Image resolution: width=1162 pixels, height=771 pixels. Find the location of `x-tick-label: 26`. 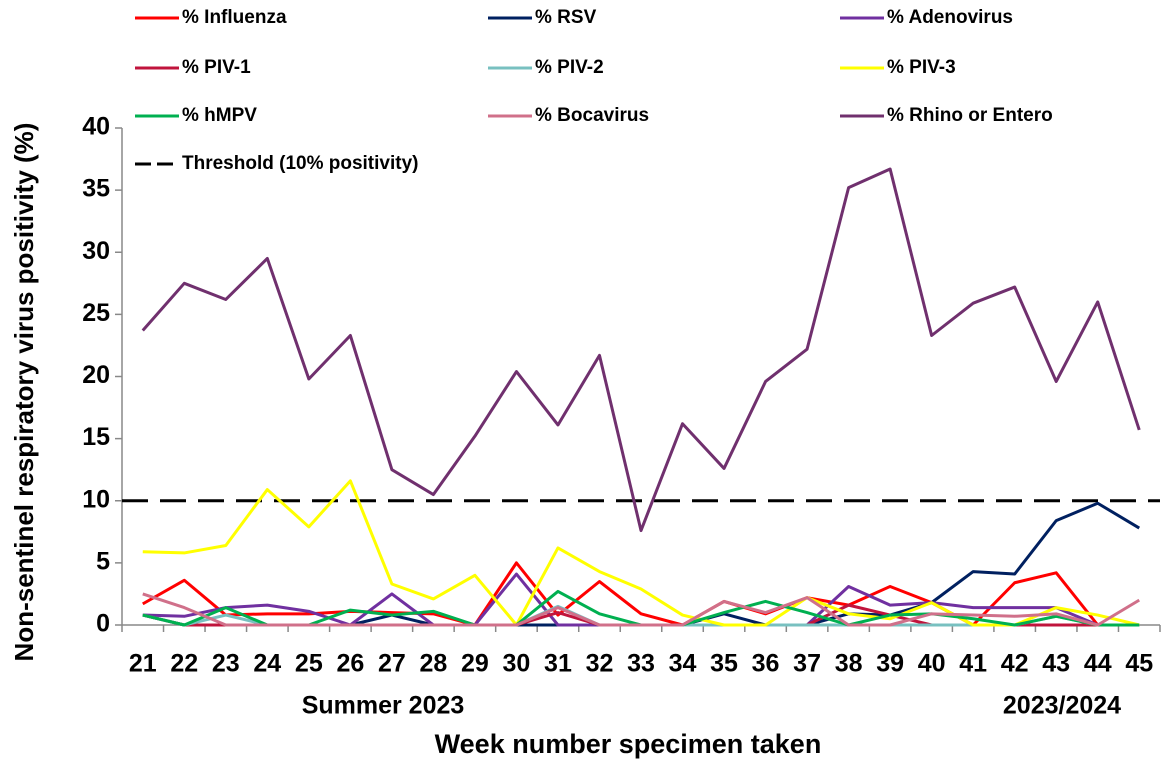

x-tick-label: 26 is located at coordinates (350, 664).